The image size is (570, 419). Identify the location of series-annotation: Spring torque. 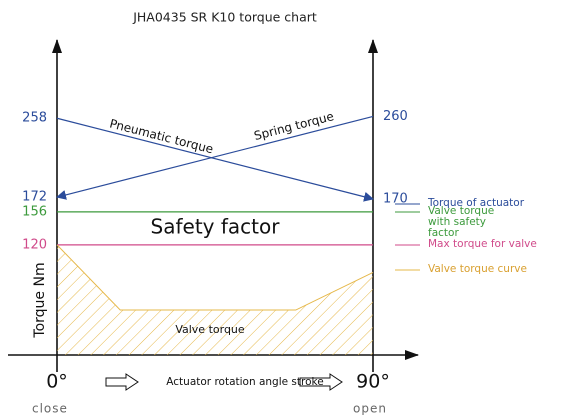
(293, 126).